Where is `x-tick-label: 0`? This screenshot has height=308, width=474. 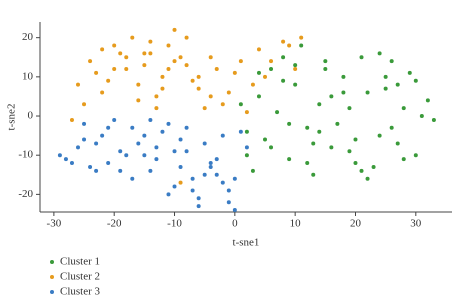
x-tick-label: 0 is located at coordinates (235, 224).